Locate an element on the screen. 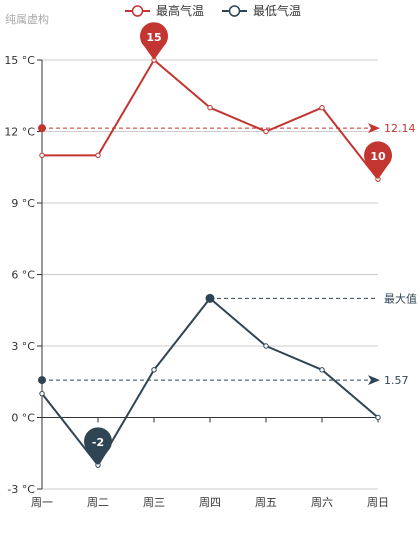  legend: 最高气温 最低气温 is located at coordinates (213, 10).